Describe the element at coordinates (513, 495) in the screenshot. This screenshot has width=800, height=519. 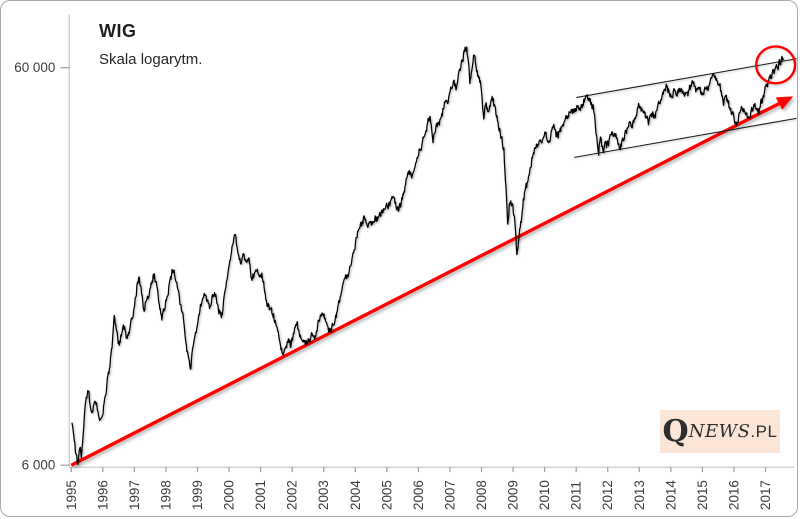
I see `x-tick-label: 2009` at that location.